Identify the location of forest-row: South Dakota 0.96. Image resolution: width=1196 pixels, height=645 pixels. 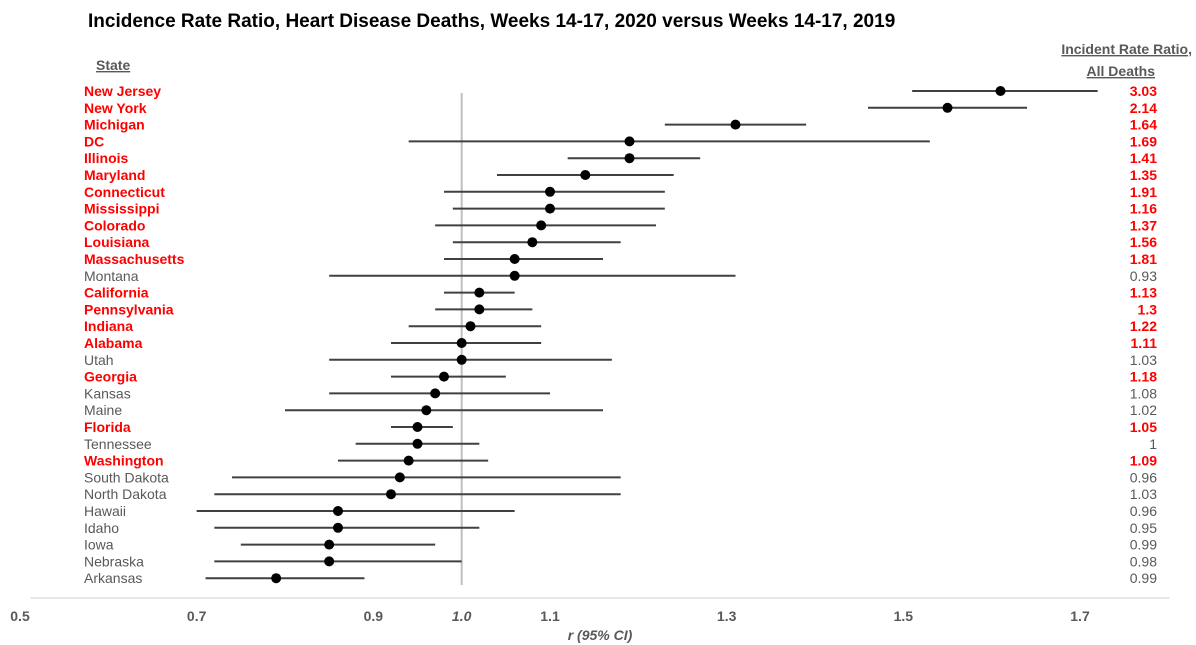
(620, 477).